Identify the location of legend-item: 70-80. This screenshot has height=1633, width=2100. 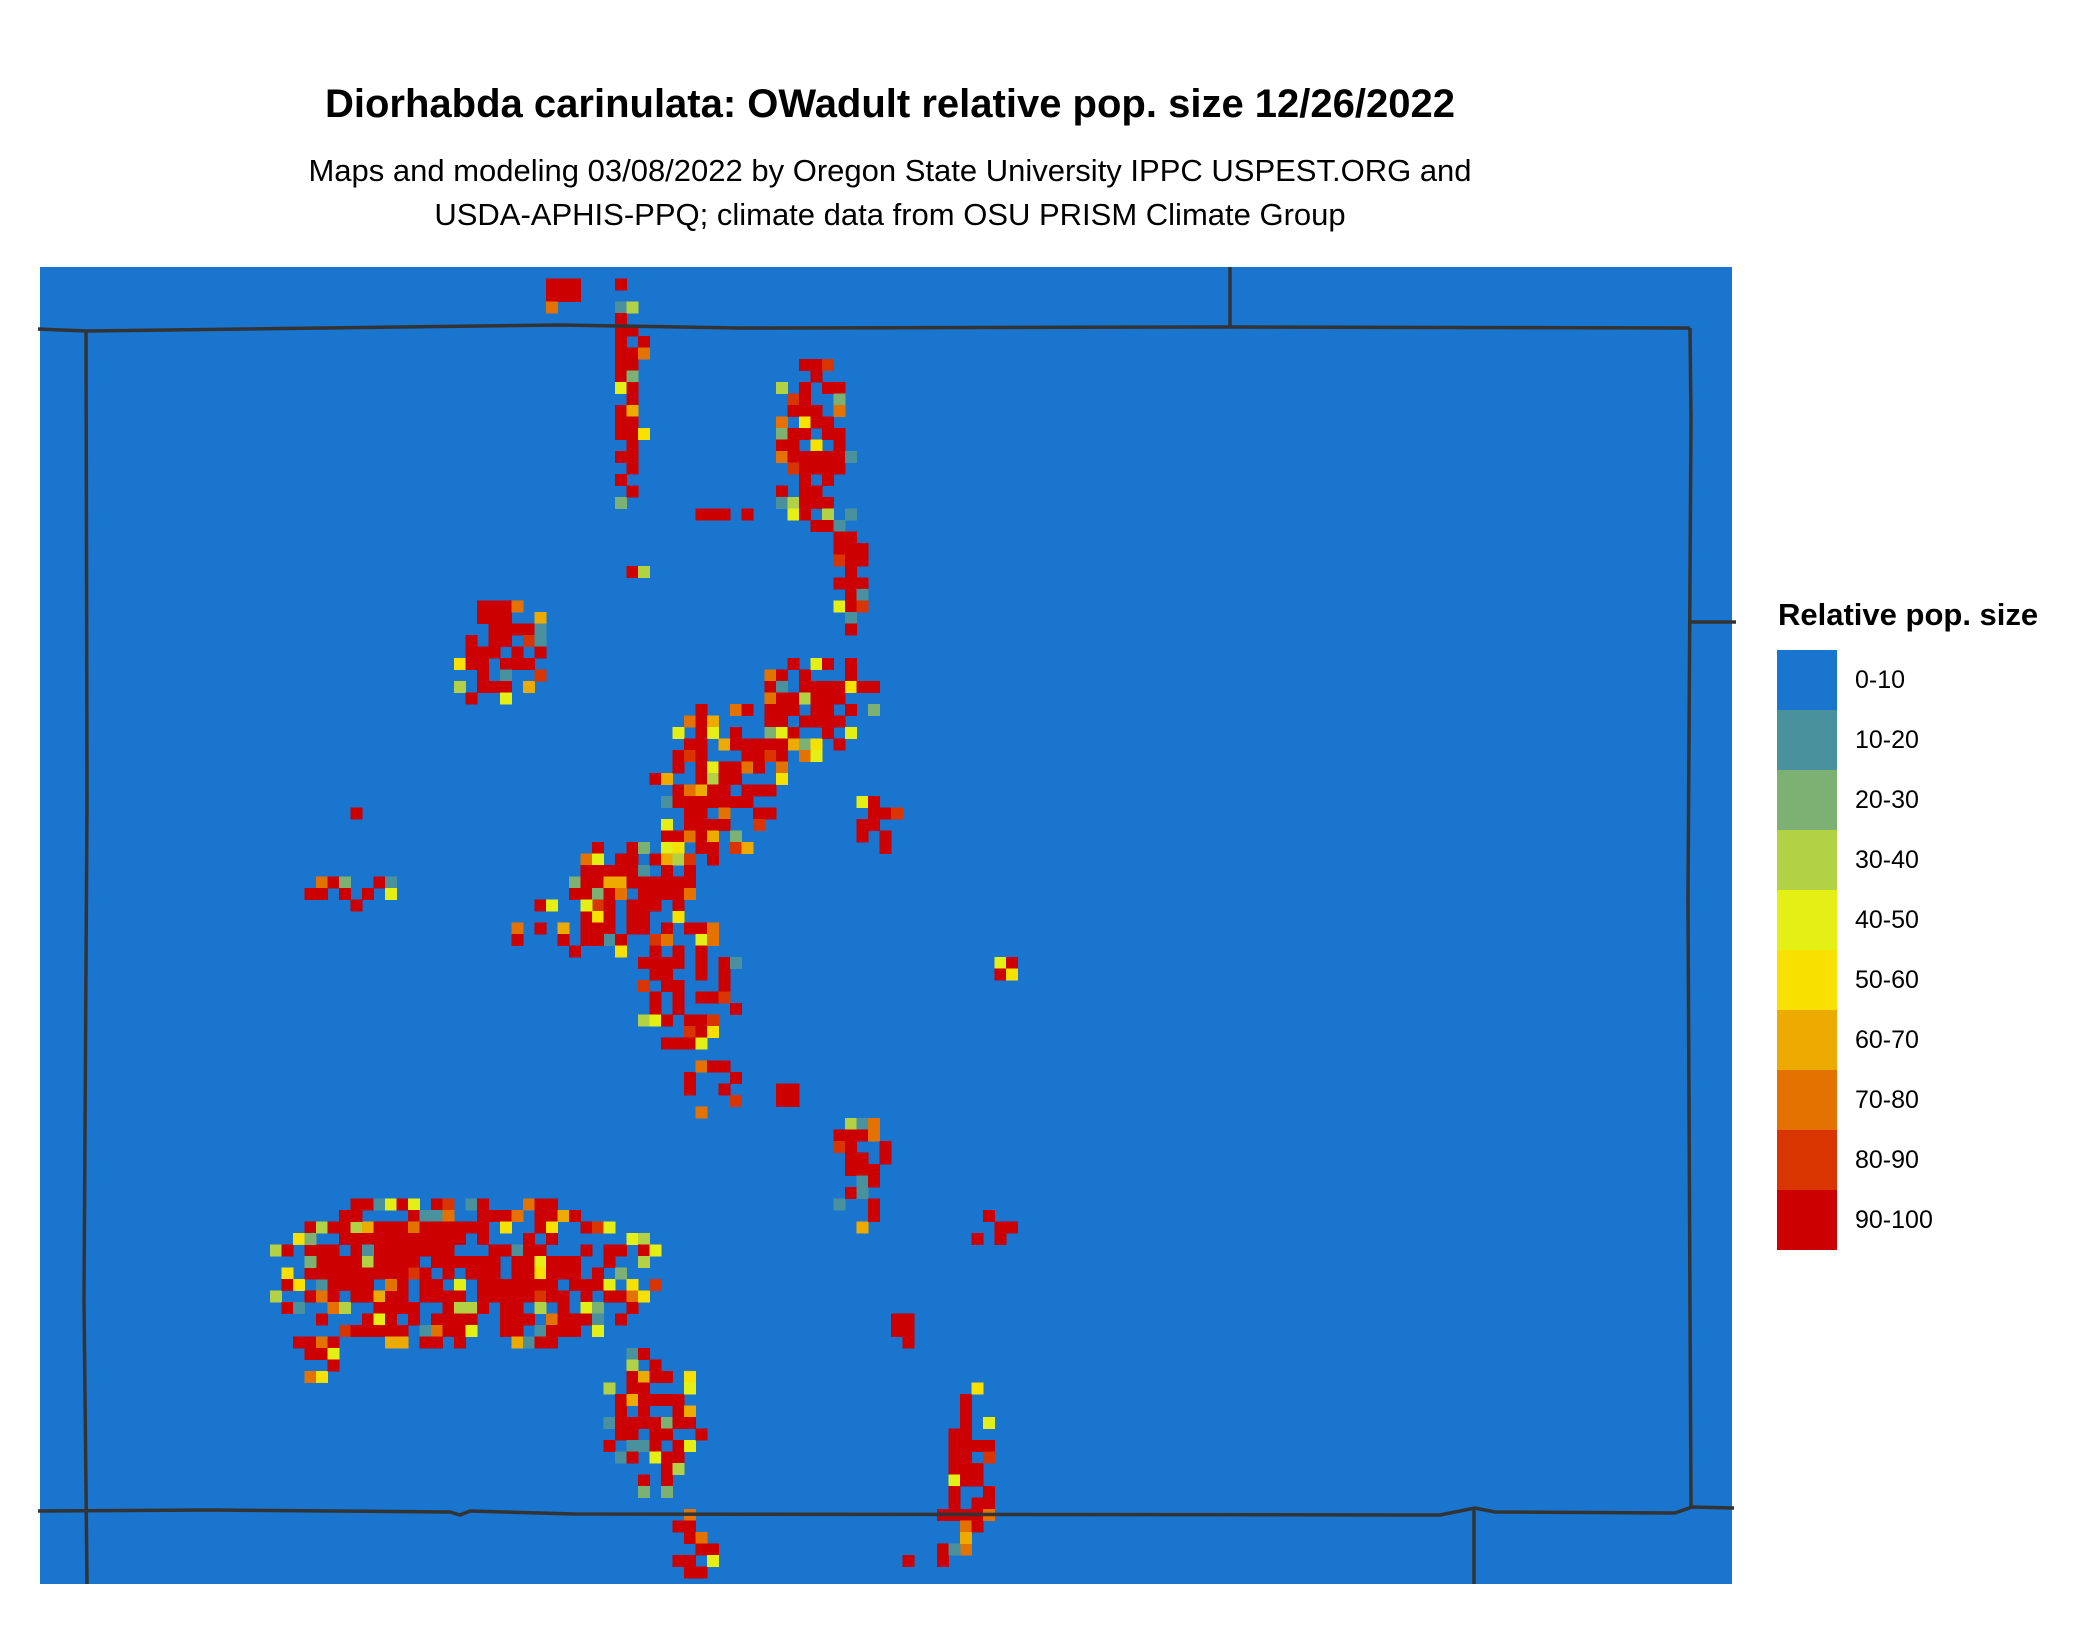
(1855, 1100).